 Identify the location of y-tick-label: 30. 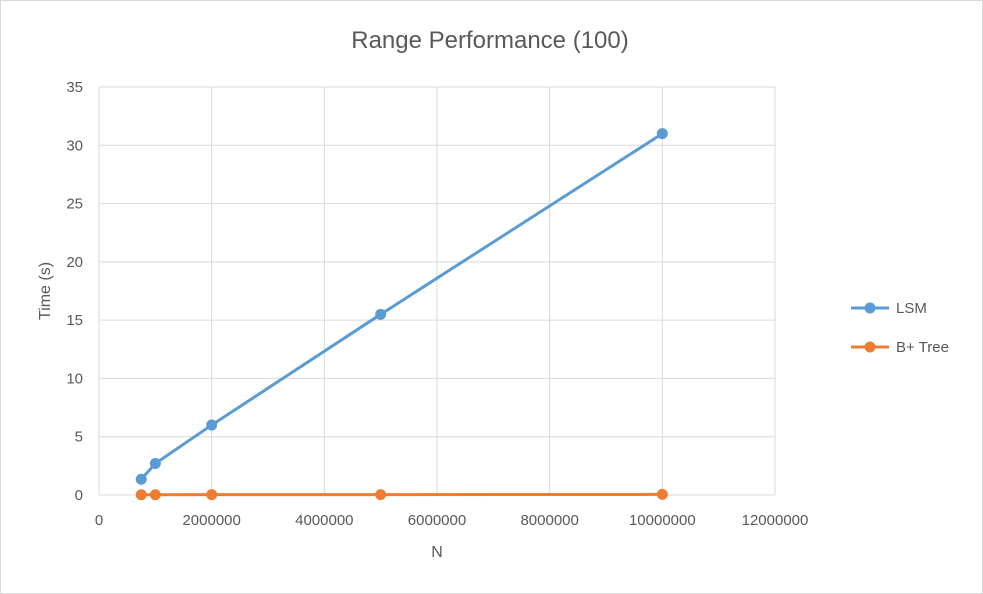
(74, 145).